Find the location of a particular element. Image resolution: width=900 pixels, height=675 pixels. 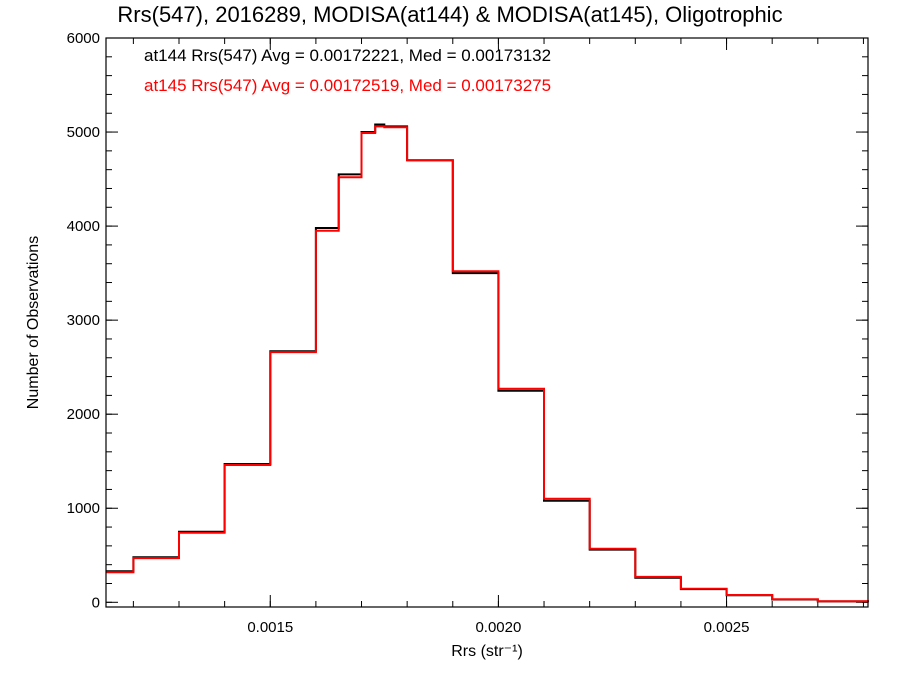

x-tick-label: 0.0020 is located at coordinates (498, 627).